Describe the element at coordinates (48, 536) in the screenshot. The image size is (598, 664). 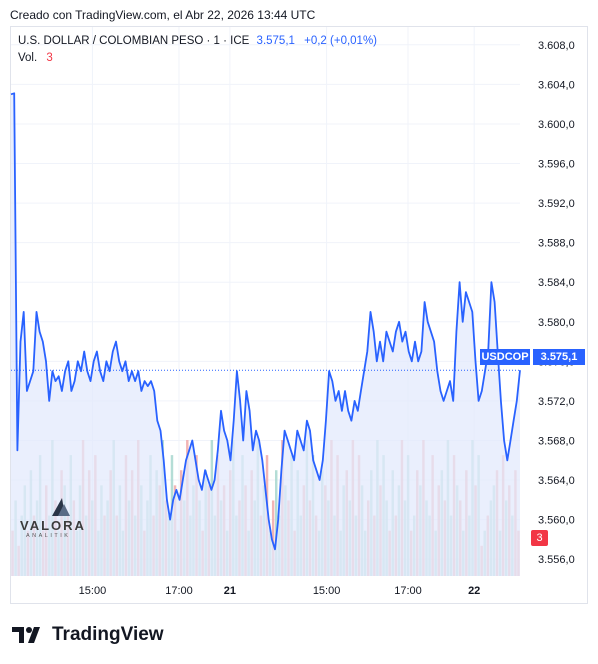
I see `watermark-sub: ANALITIK` at that location.